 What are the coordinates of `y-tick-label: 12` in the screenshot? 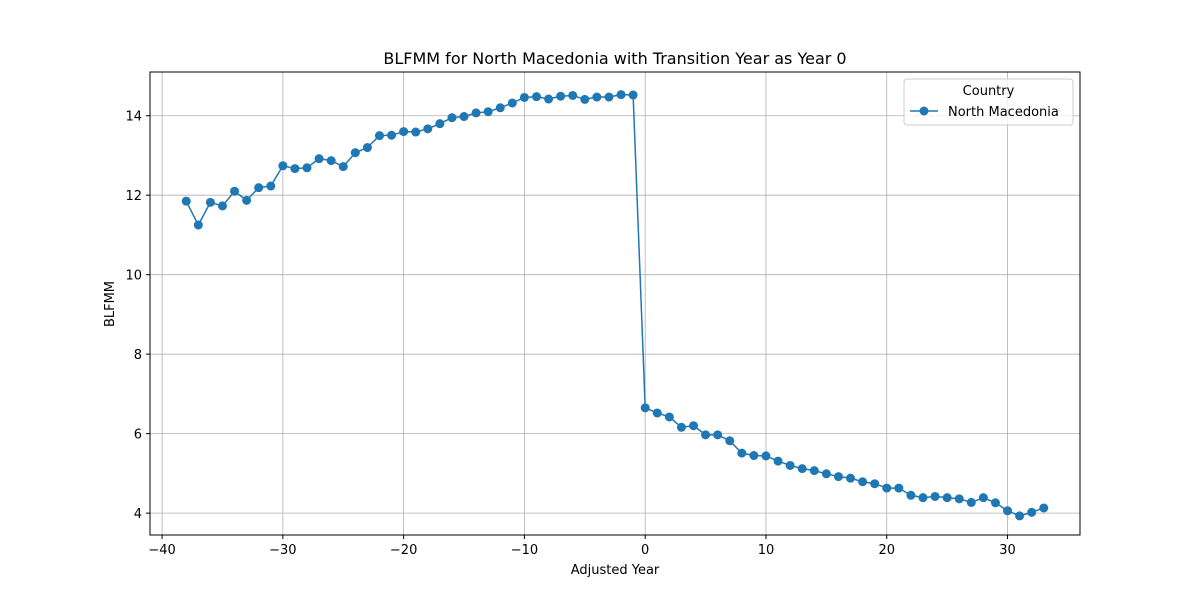 It's located at (133, 196).